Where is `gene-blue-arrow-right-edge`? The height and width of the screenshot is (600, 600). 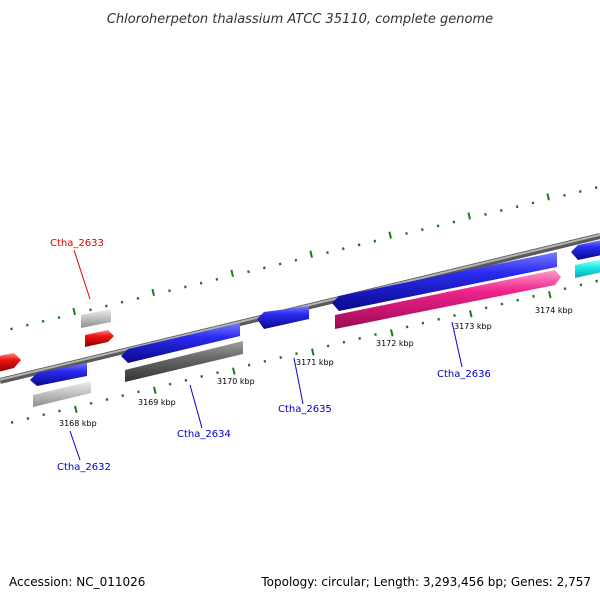 gene-blue-arrow-right-edge is located at coordinates (585, 250).